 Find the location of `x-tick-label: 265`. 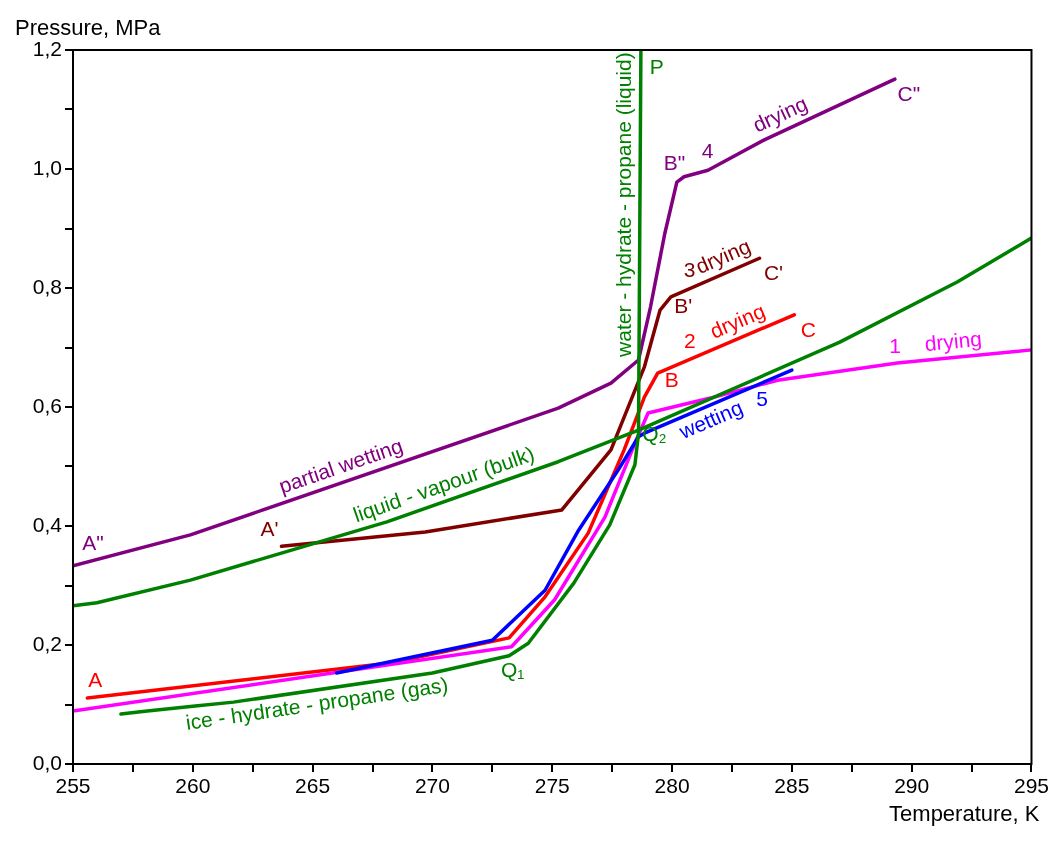

x-tick-label: 265 is located at coordinates (313, 786).